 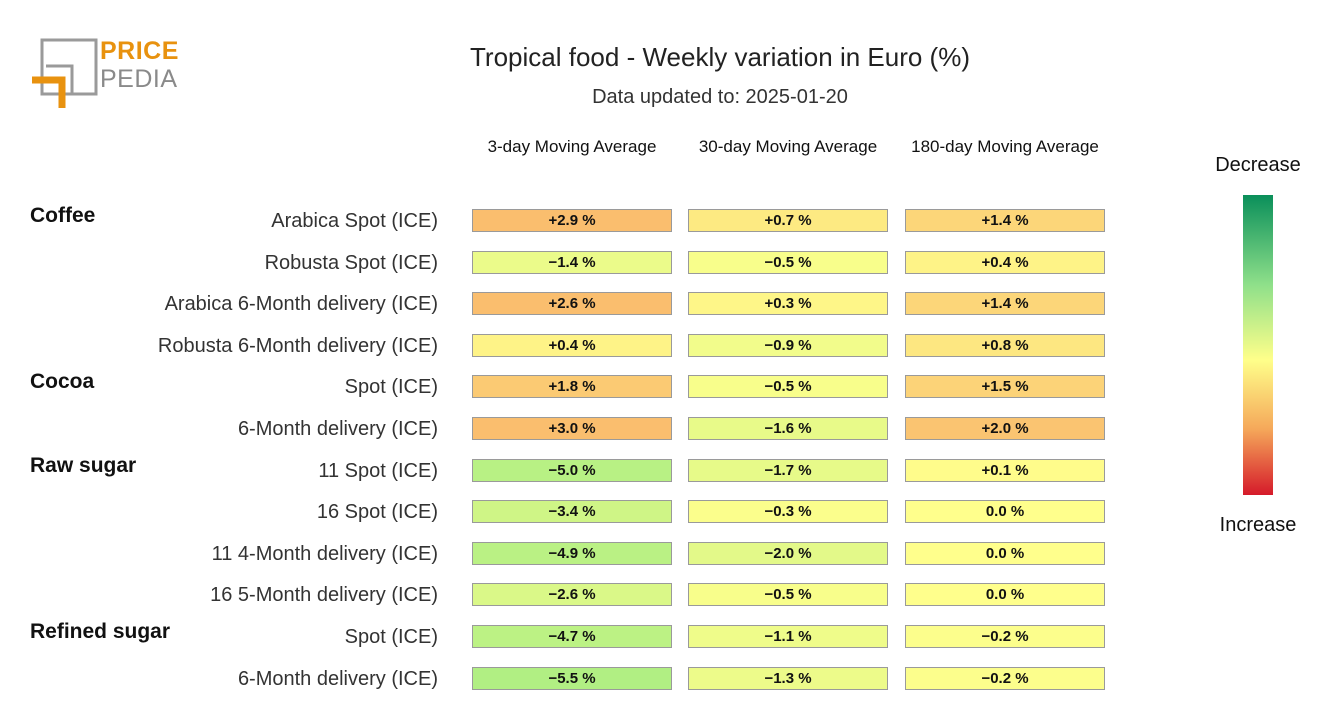 What do you see at coordinates (572, 387) in the screenshot?
I see `heatmap-cell: +1.8 %` at bounding box center [572, 387].